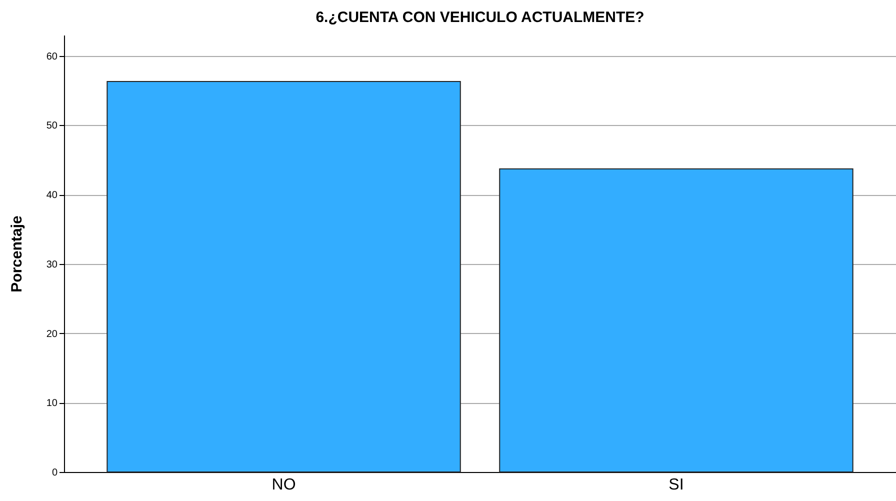  What do you see at coordinates (52, 264) in the screenshot?
I see `y-tick-label: 30` at bounding box center [52, 264].